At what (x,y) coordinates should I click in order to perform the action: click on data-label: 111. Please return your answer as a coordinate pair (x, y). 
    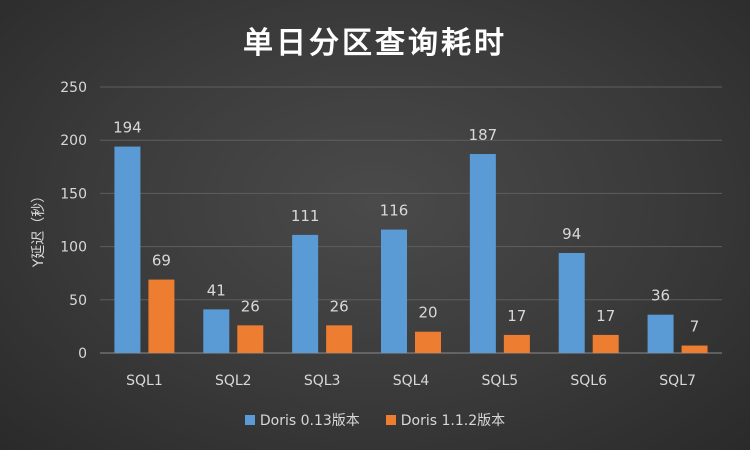
    Looking at the image, I should click on (305, 216).